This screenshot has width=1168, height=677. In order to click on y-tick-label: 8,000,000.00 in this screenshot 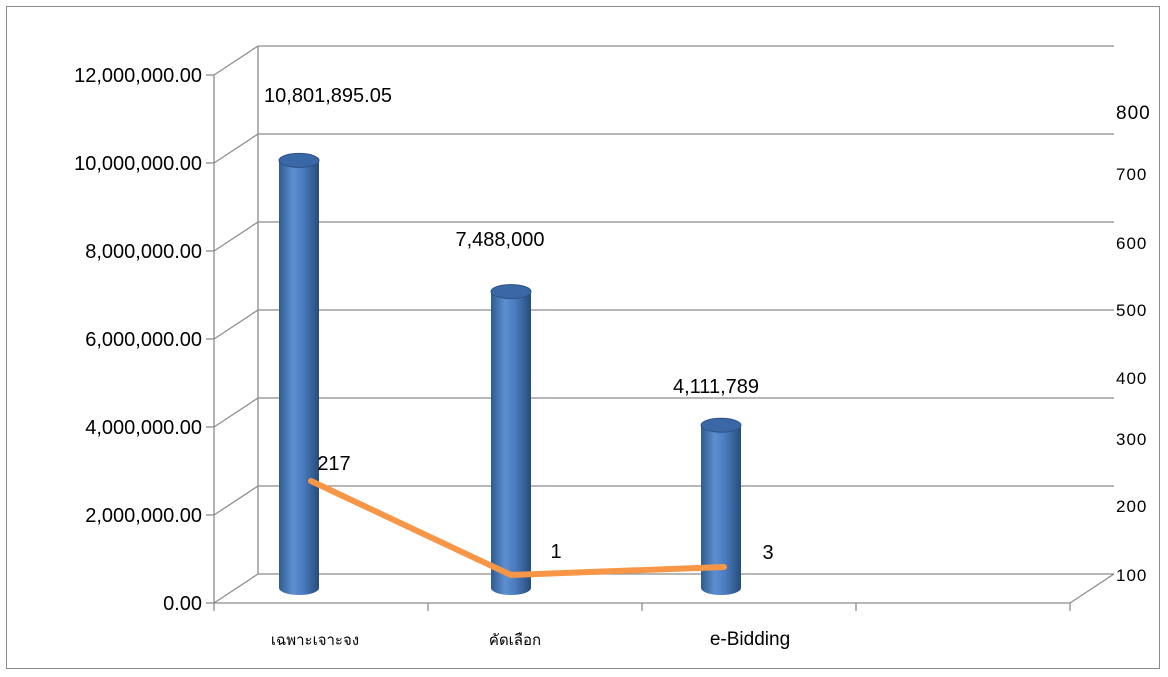, I will do `click(143, 252)`.